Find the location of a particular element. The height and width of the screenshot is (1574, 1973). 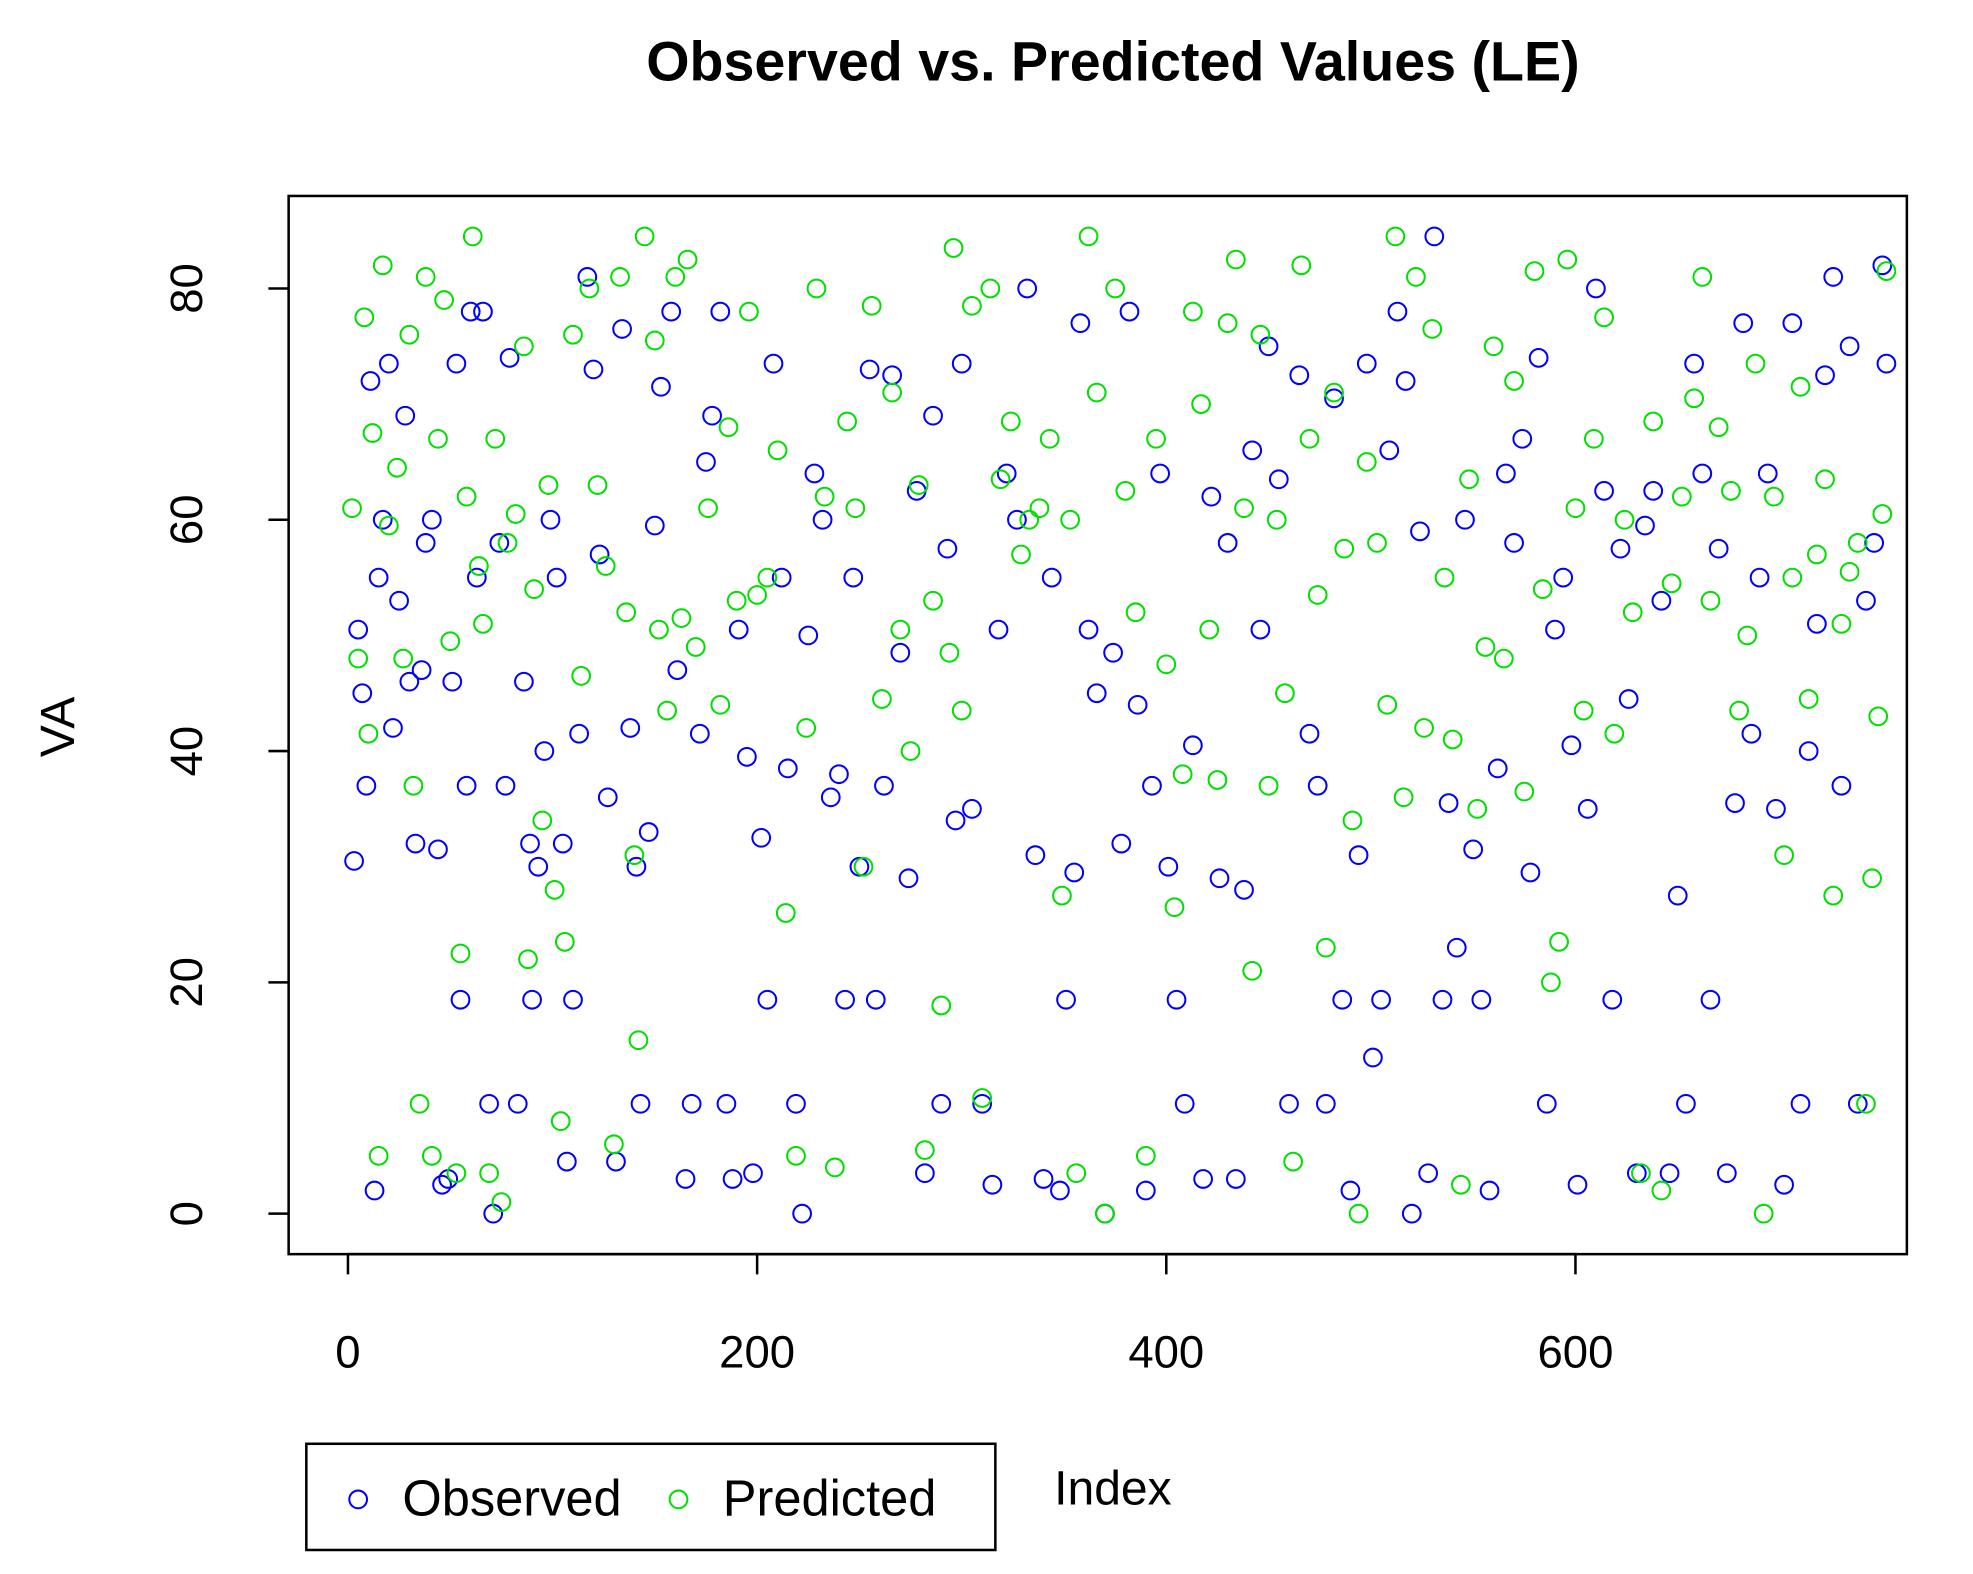

y-tick-label: 0 is located at coordinates (186, 1213).